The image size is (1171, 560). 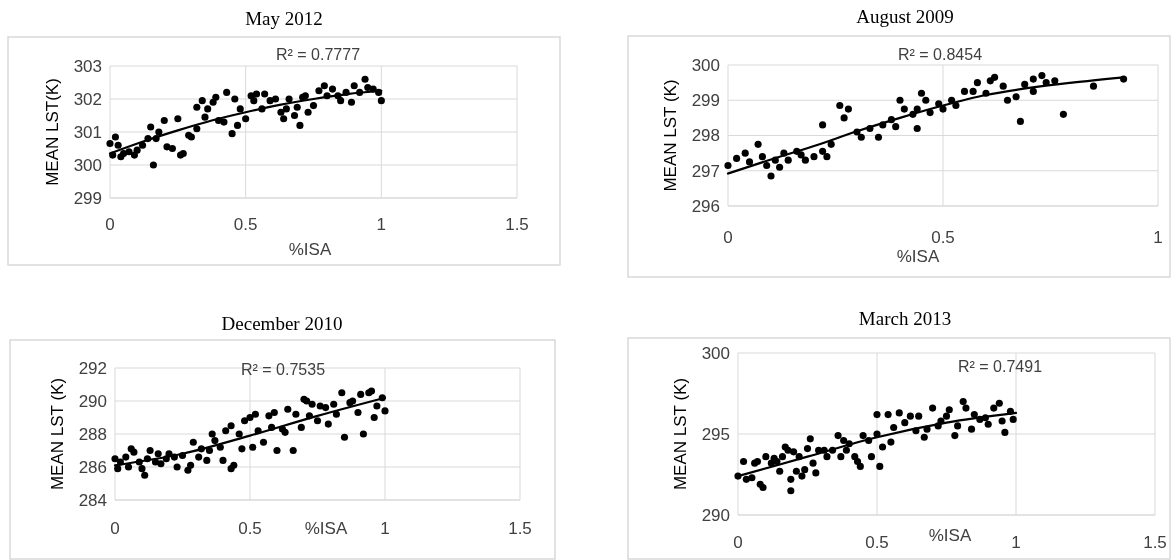 I want to click on chart-title: March 2013, so click(x=905, y=318).